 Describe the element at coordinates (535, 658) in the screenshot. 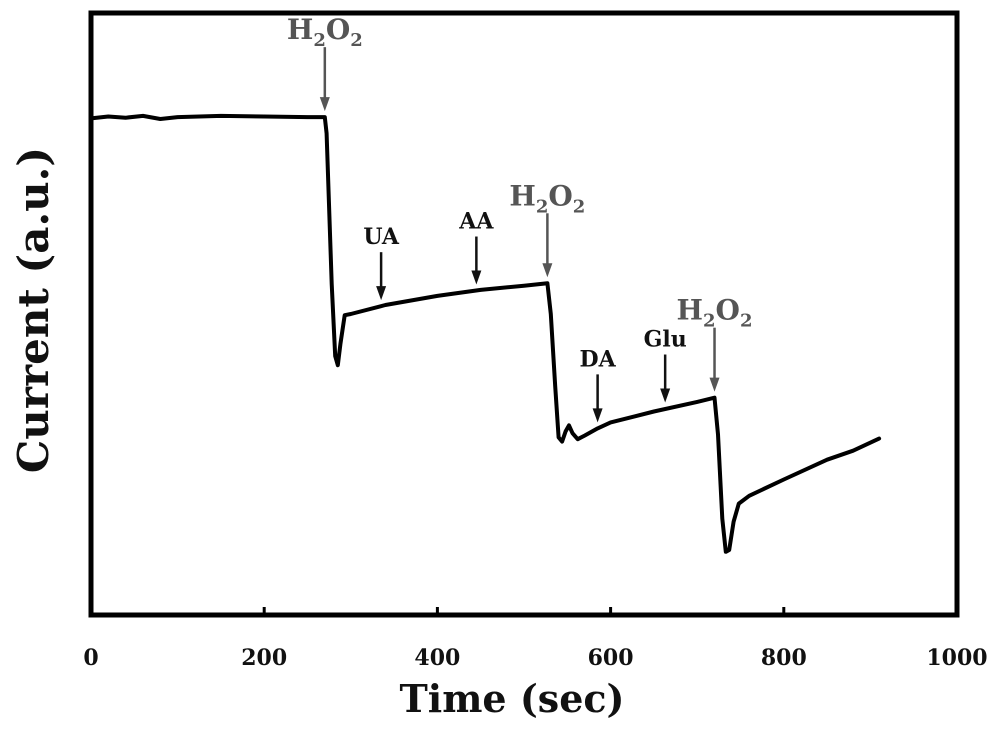

I see `x-axis-tick-labels: 0 200 400 600 800 1000` at that location.